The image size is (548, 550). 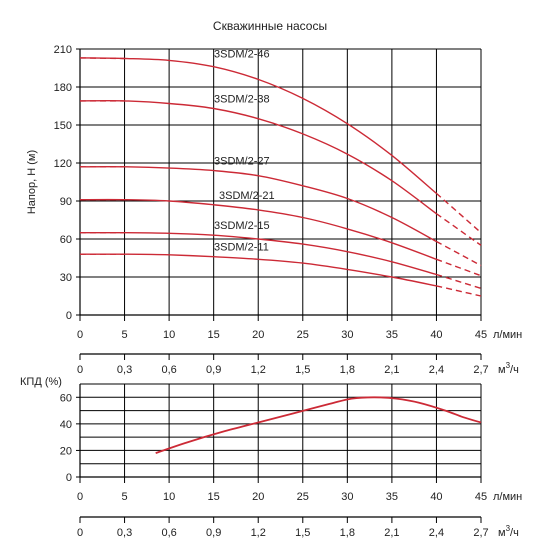 What do you see at coordinates (241, 248) in the screenshot?
I see `series-label: 3SDM/2-11` at bounding box center [241, 248].